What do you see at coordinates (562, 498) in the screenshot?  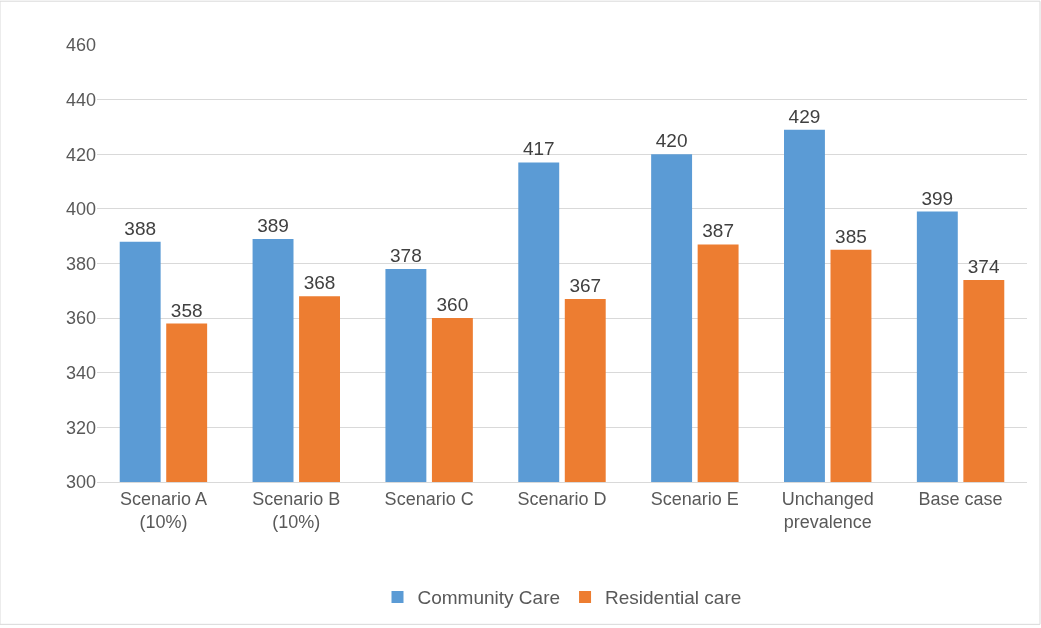 I see `x-tick-label: Scenario D` at bounding box center [562, 498].